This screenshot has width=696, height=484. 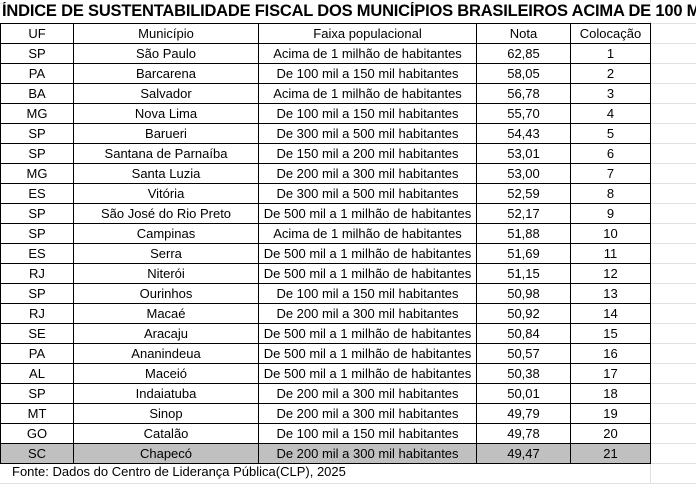 What do you see at coordinates (610, 133) in the screenshot?
I see `cell: 5` at bounding box center [610, 133].